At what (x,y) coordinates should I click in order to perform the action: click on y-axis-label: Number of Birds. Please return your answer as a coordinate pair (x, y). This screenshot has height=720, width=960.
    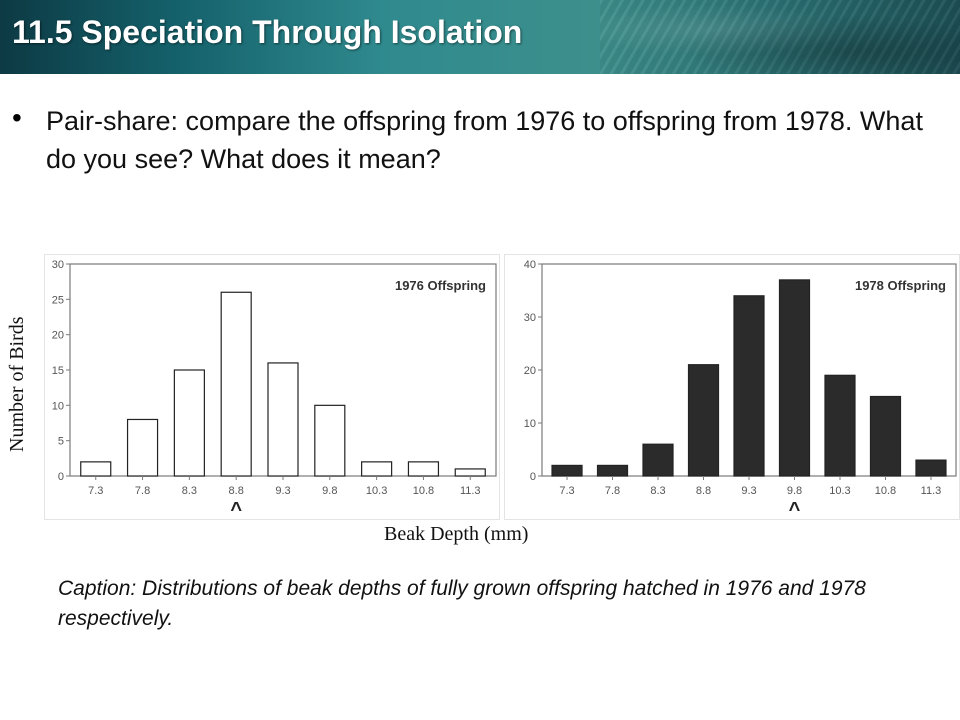
    Looking at the image, I should click on (17, 384).